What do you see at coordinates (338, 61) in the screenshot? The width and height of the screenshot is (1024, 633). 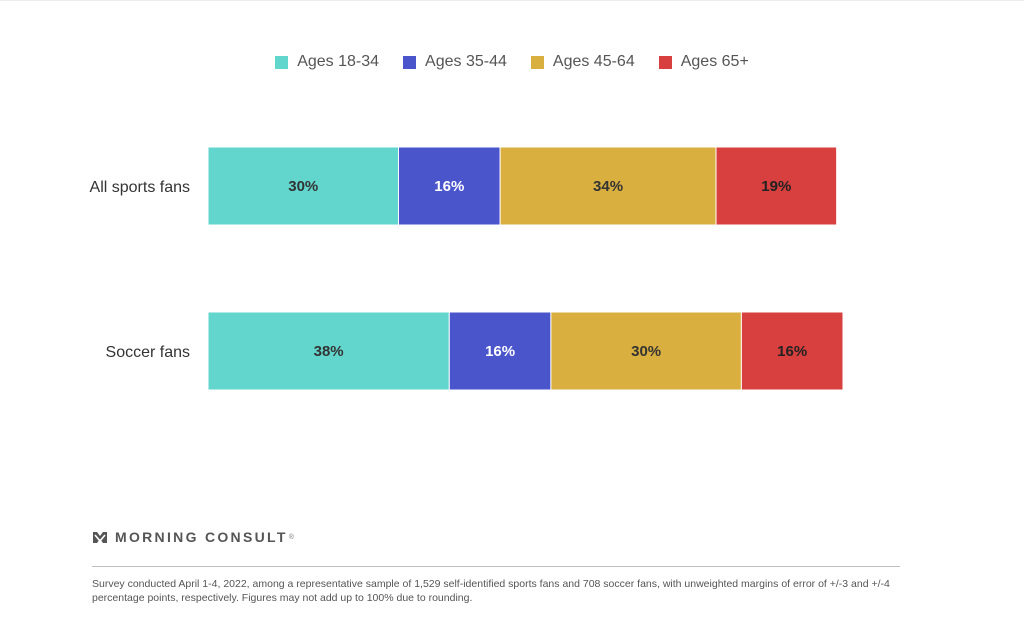 I see `legend-label: Ages 18-34` at bounding box center [338, 61].